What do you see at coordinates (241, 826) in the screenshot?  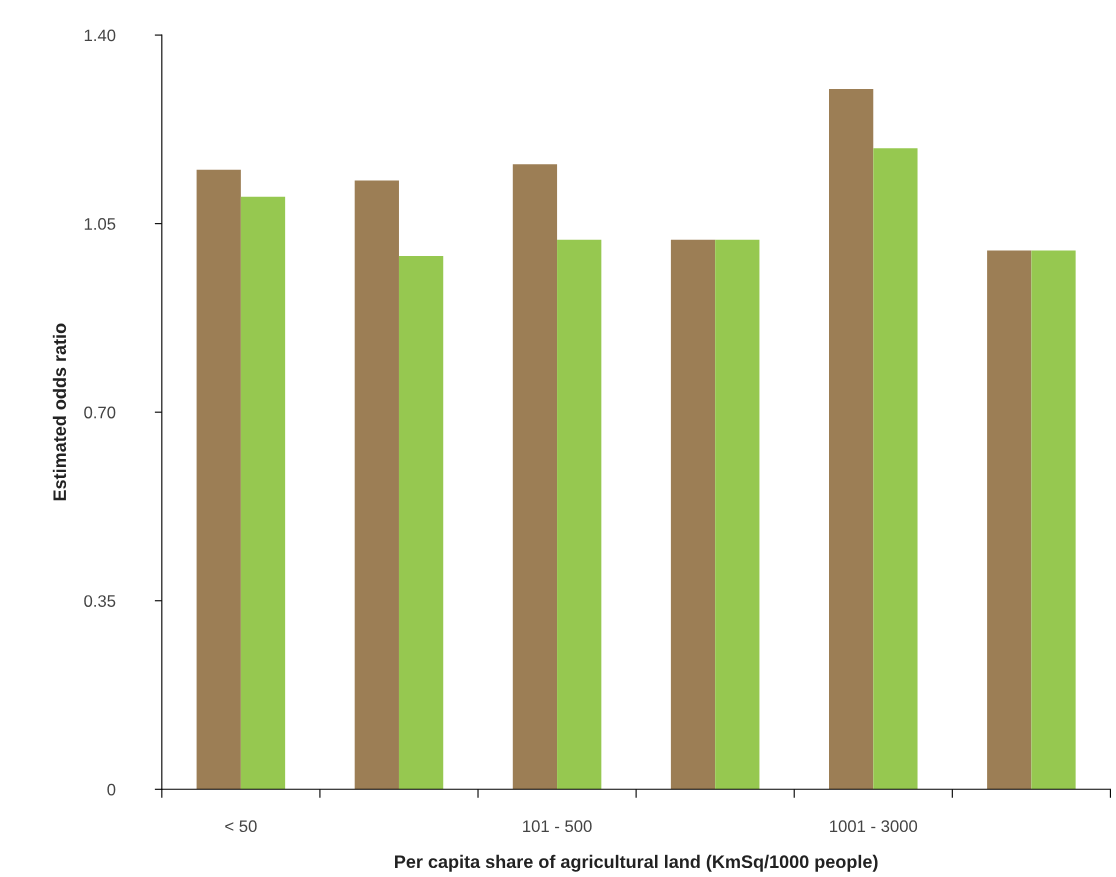 I see `x-tick-label: < 50` at bounding box center [241, 826].